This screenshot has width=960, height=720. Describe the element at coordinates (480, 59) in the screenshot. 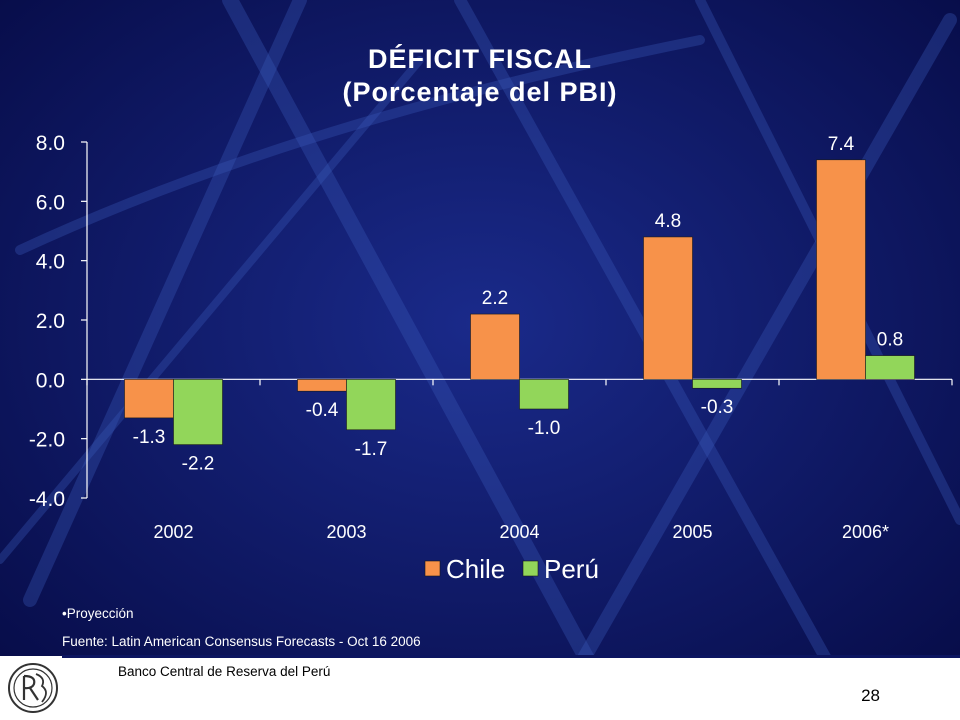

I see `chart-title: DÉFICIT FISCAL` at that location.